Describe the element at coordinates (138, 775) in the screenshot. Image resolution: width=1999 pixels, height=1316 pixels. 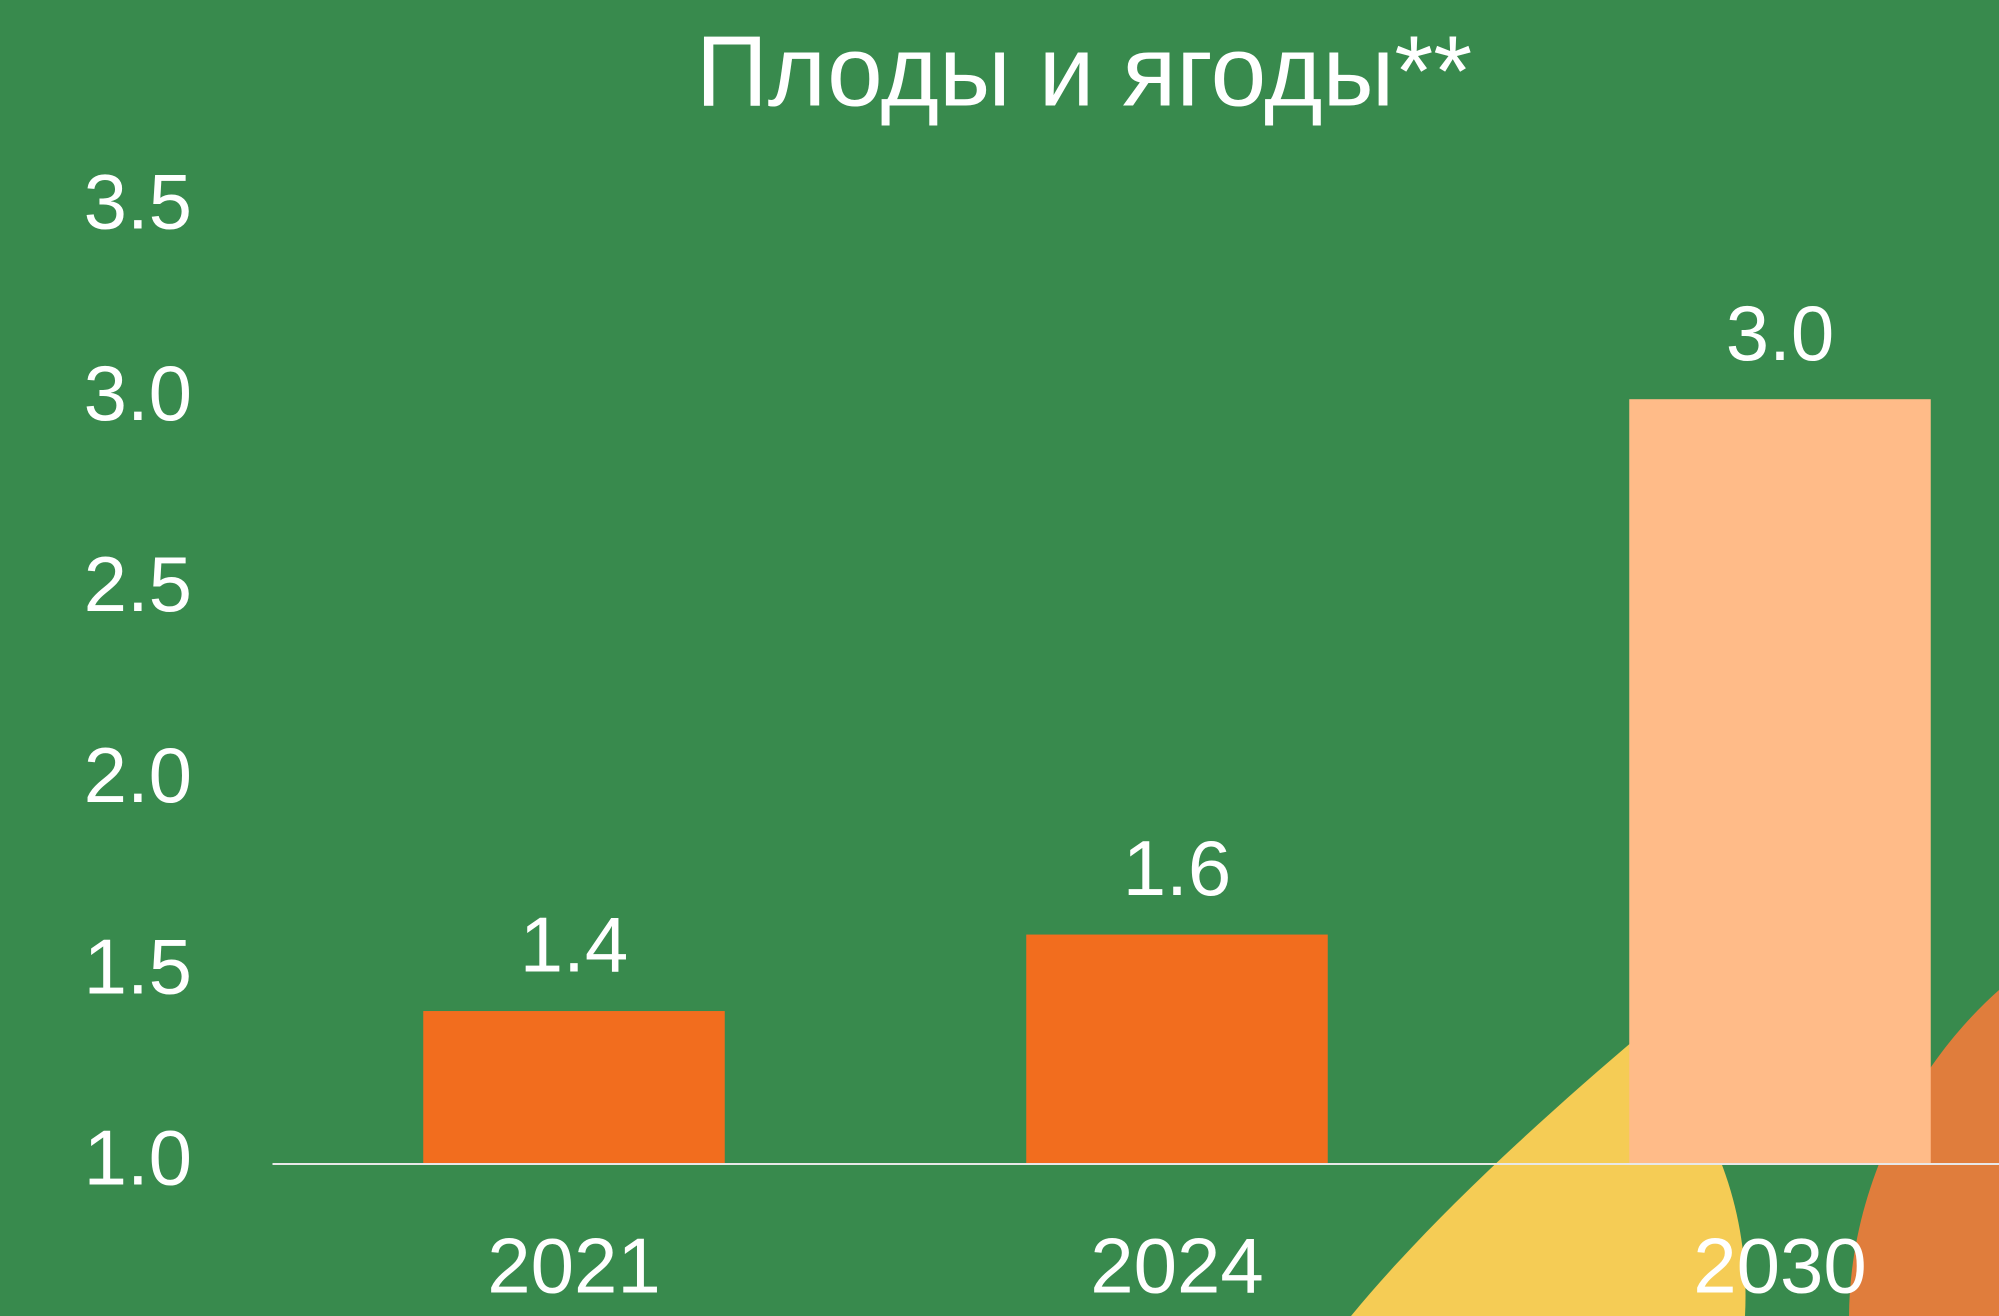
I see `y-tick-label: 2.0` at that location.